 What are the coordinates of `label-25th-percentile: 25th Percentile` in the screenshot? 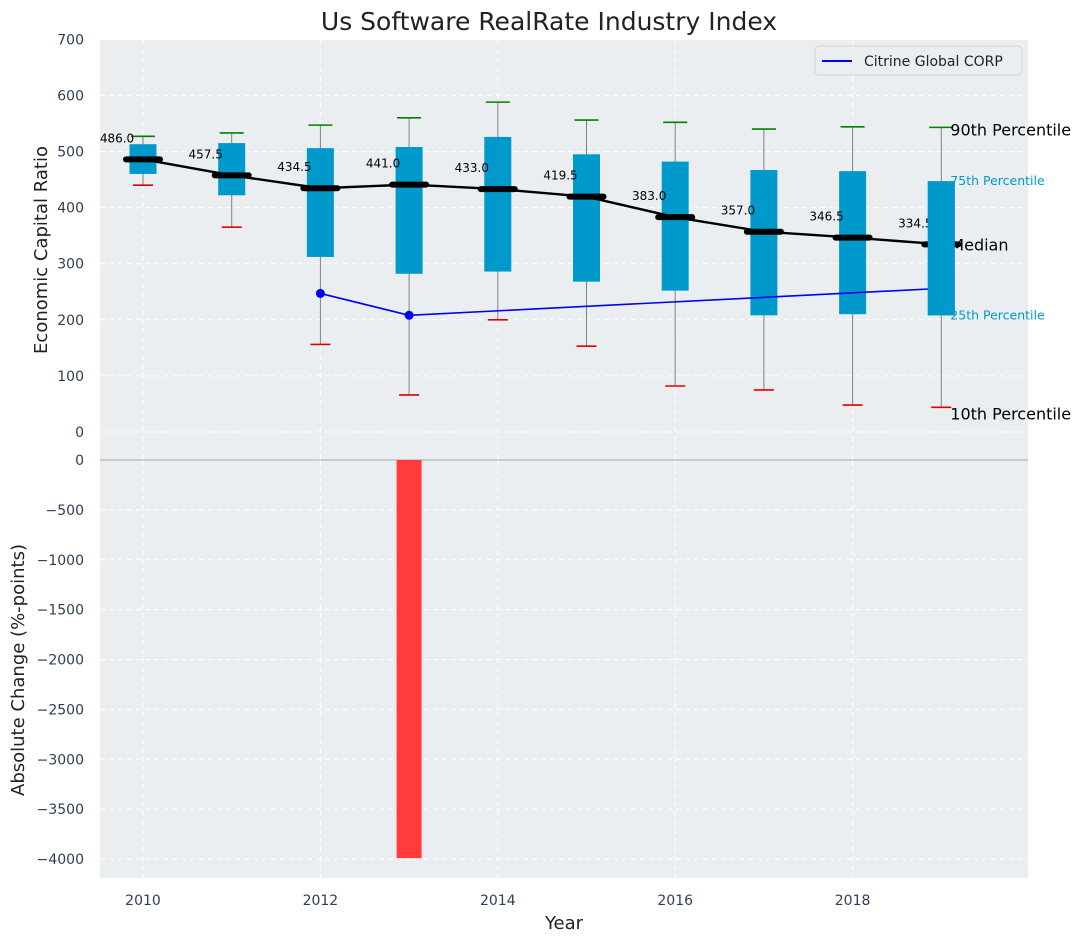 It's located at (997, 314).